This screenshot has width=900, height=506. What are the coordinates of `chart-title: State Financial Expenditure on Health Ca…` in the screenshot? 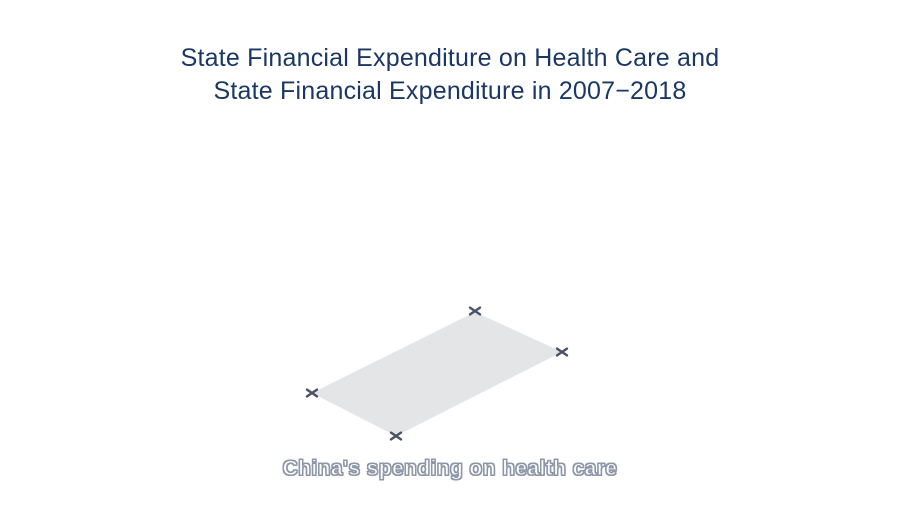 It's located at (450, 75).